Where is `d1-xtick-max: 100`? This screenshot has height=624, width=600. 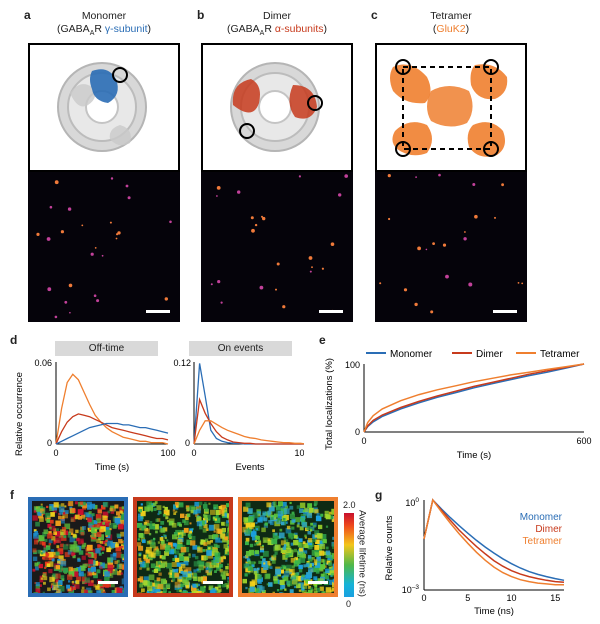 d1-xtick-max: 100 is located at coordinates (167, 453).